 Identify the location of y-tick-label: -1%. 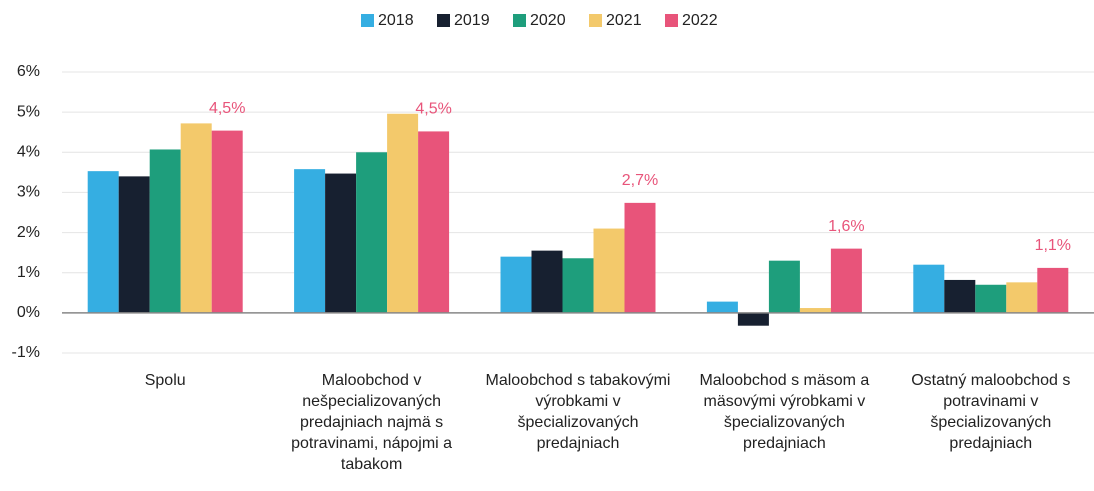
(26, 352).